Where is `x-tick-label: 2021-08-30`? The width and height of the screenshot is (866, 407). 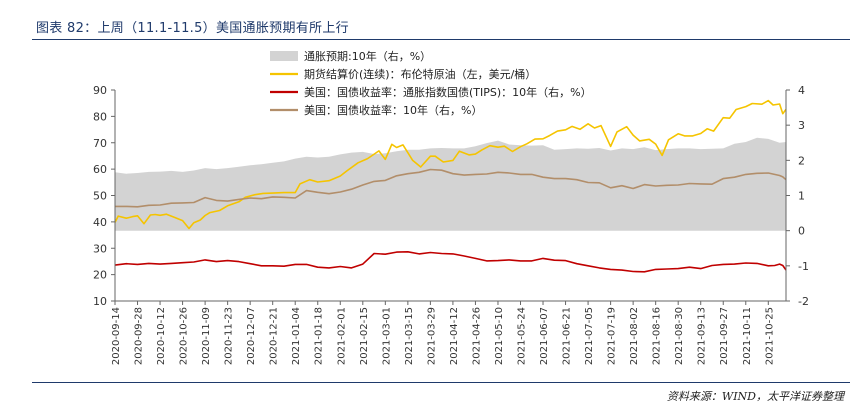 x-tick-label: 2021-08-30 is located at coordinates (679, 336).